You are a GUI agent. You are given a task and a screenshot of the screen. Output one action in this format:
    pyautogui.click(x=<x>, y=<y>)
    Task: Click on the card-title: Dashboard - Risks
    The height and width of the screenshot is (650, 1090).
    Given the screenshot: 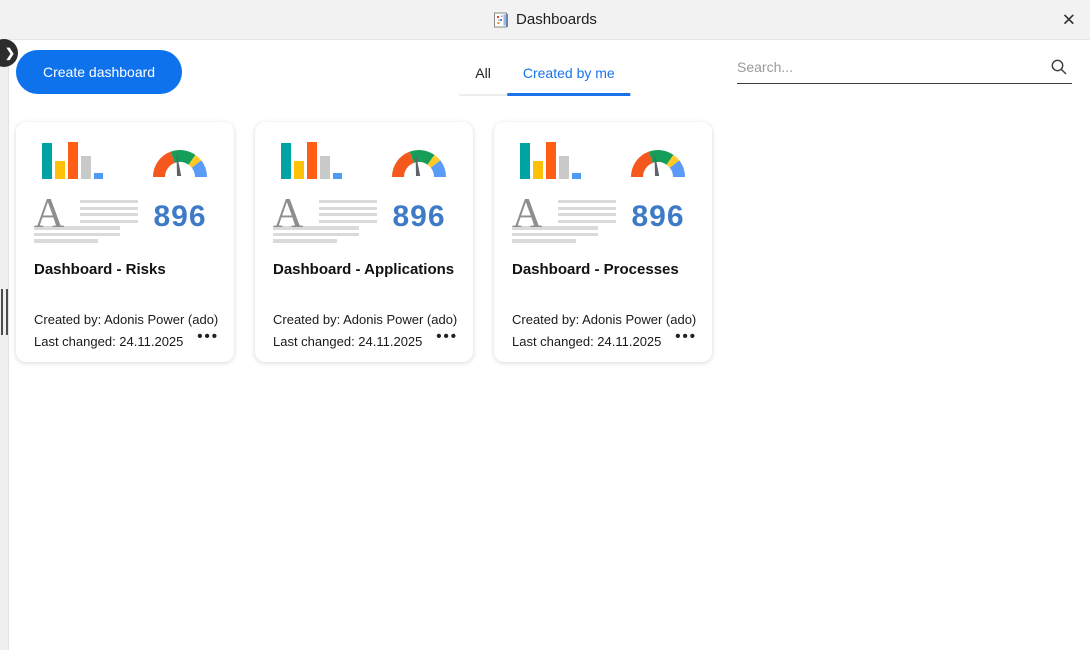 What is the action you would take?
    pyautogui.click(x=100, y=269)
    